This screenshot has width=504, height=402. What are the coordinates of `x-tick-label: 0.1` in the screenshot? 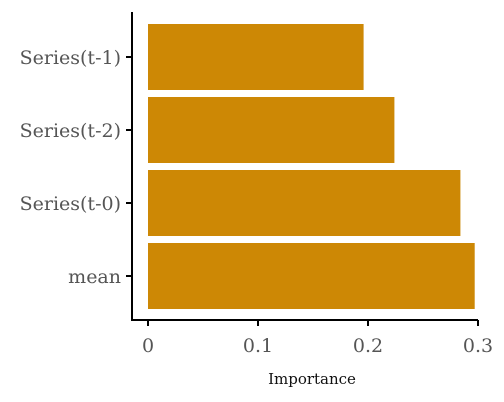 It's located at (258, 346).